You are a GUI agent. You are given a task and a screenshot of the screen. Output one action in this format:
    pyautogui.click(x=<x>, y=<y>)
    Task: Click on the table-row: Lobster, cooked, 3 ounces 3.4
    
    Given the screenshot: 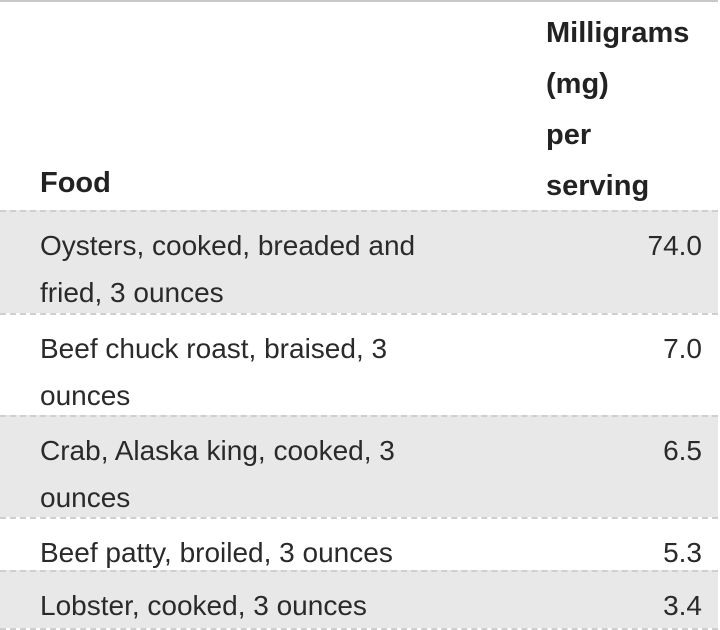 What is the action you would take?
    pyautogui.click(x=359, y=599)
    